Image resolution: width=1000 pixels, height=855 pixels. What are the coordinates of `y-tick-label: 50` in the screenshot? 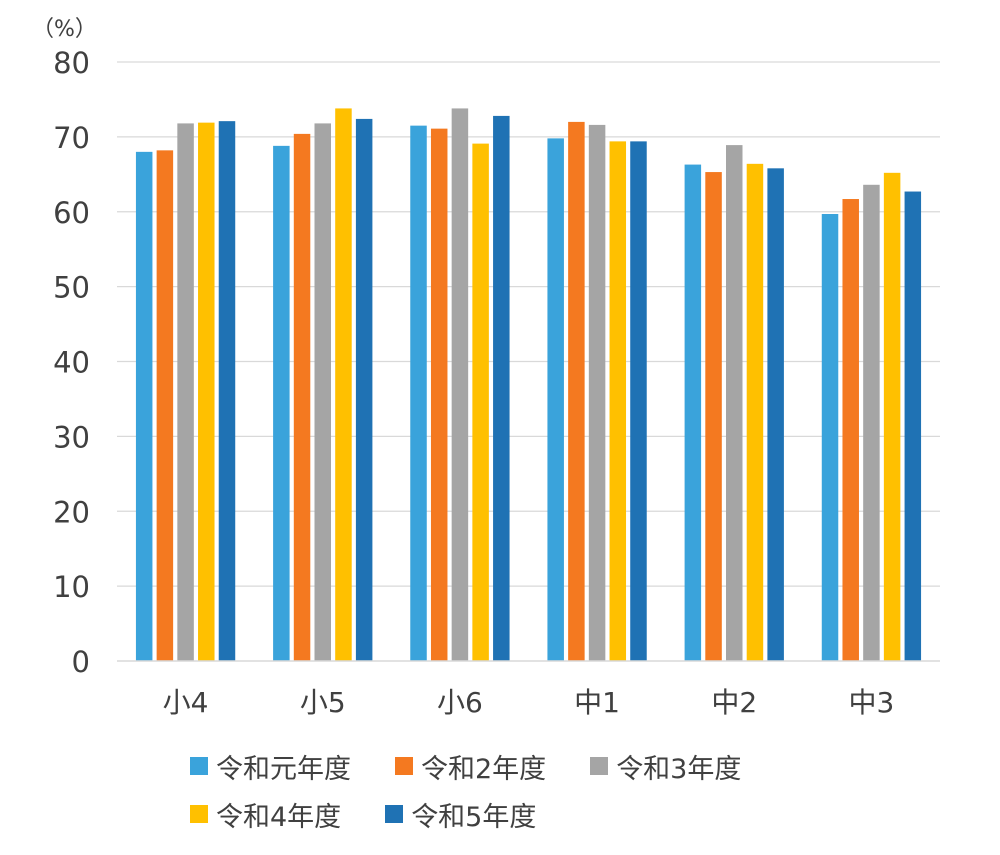 It's located at (71, 288).